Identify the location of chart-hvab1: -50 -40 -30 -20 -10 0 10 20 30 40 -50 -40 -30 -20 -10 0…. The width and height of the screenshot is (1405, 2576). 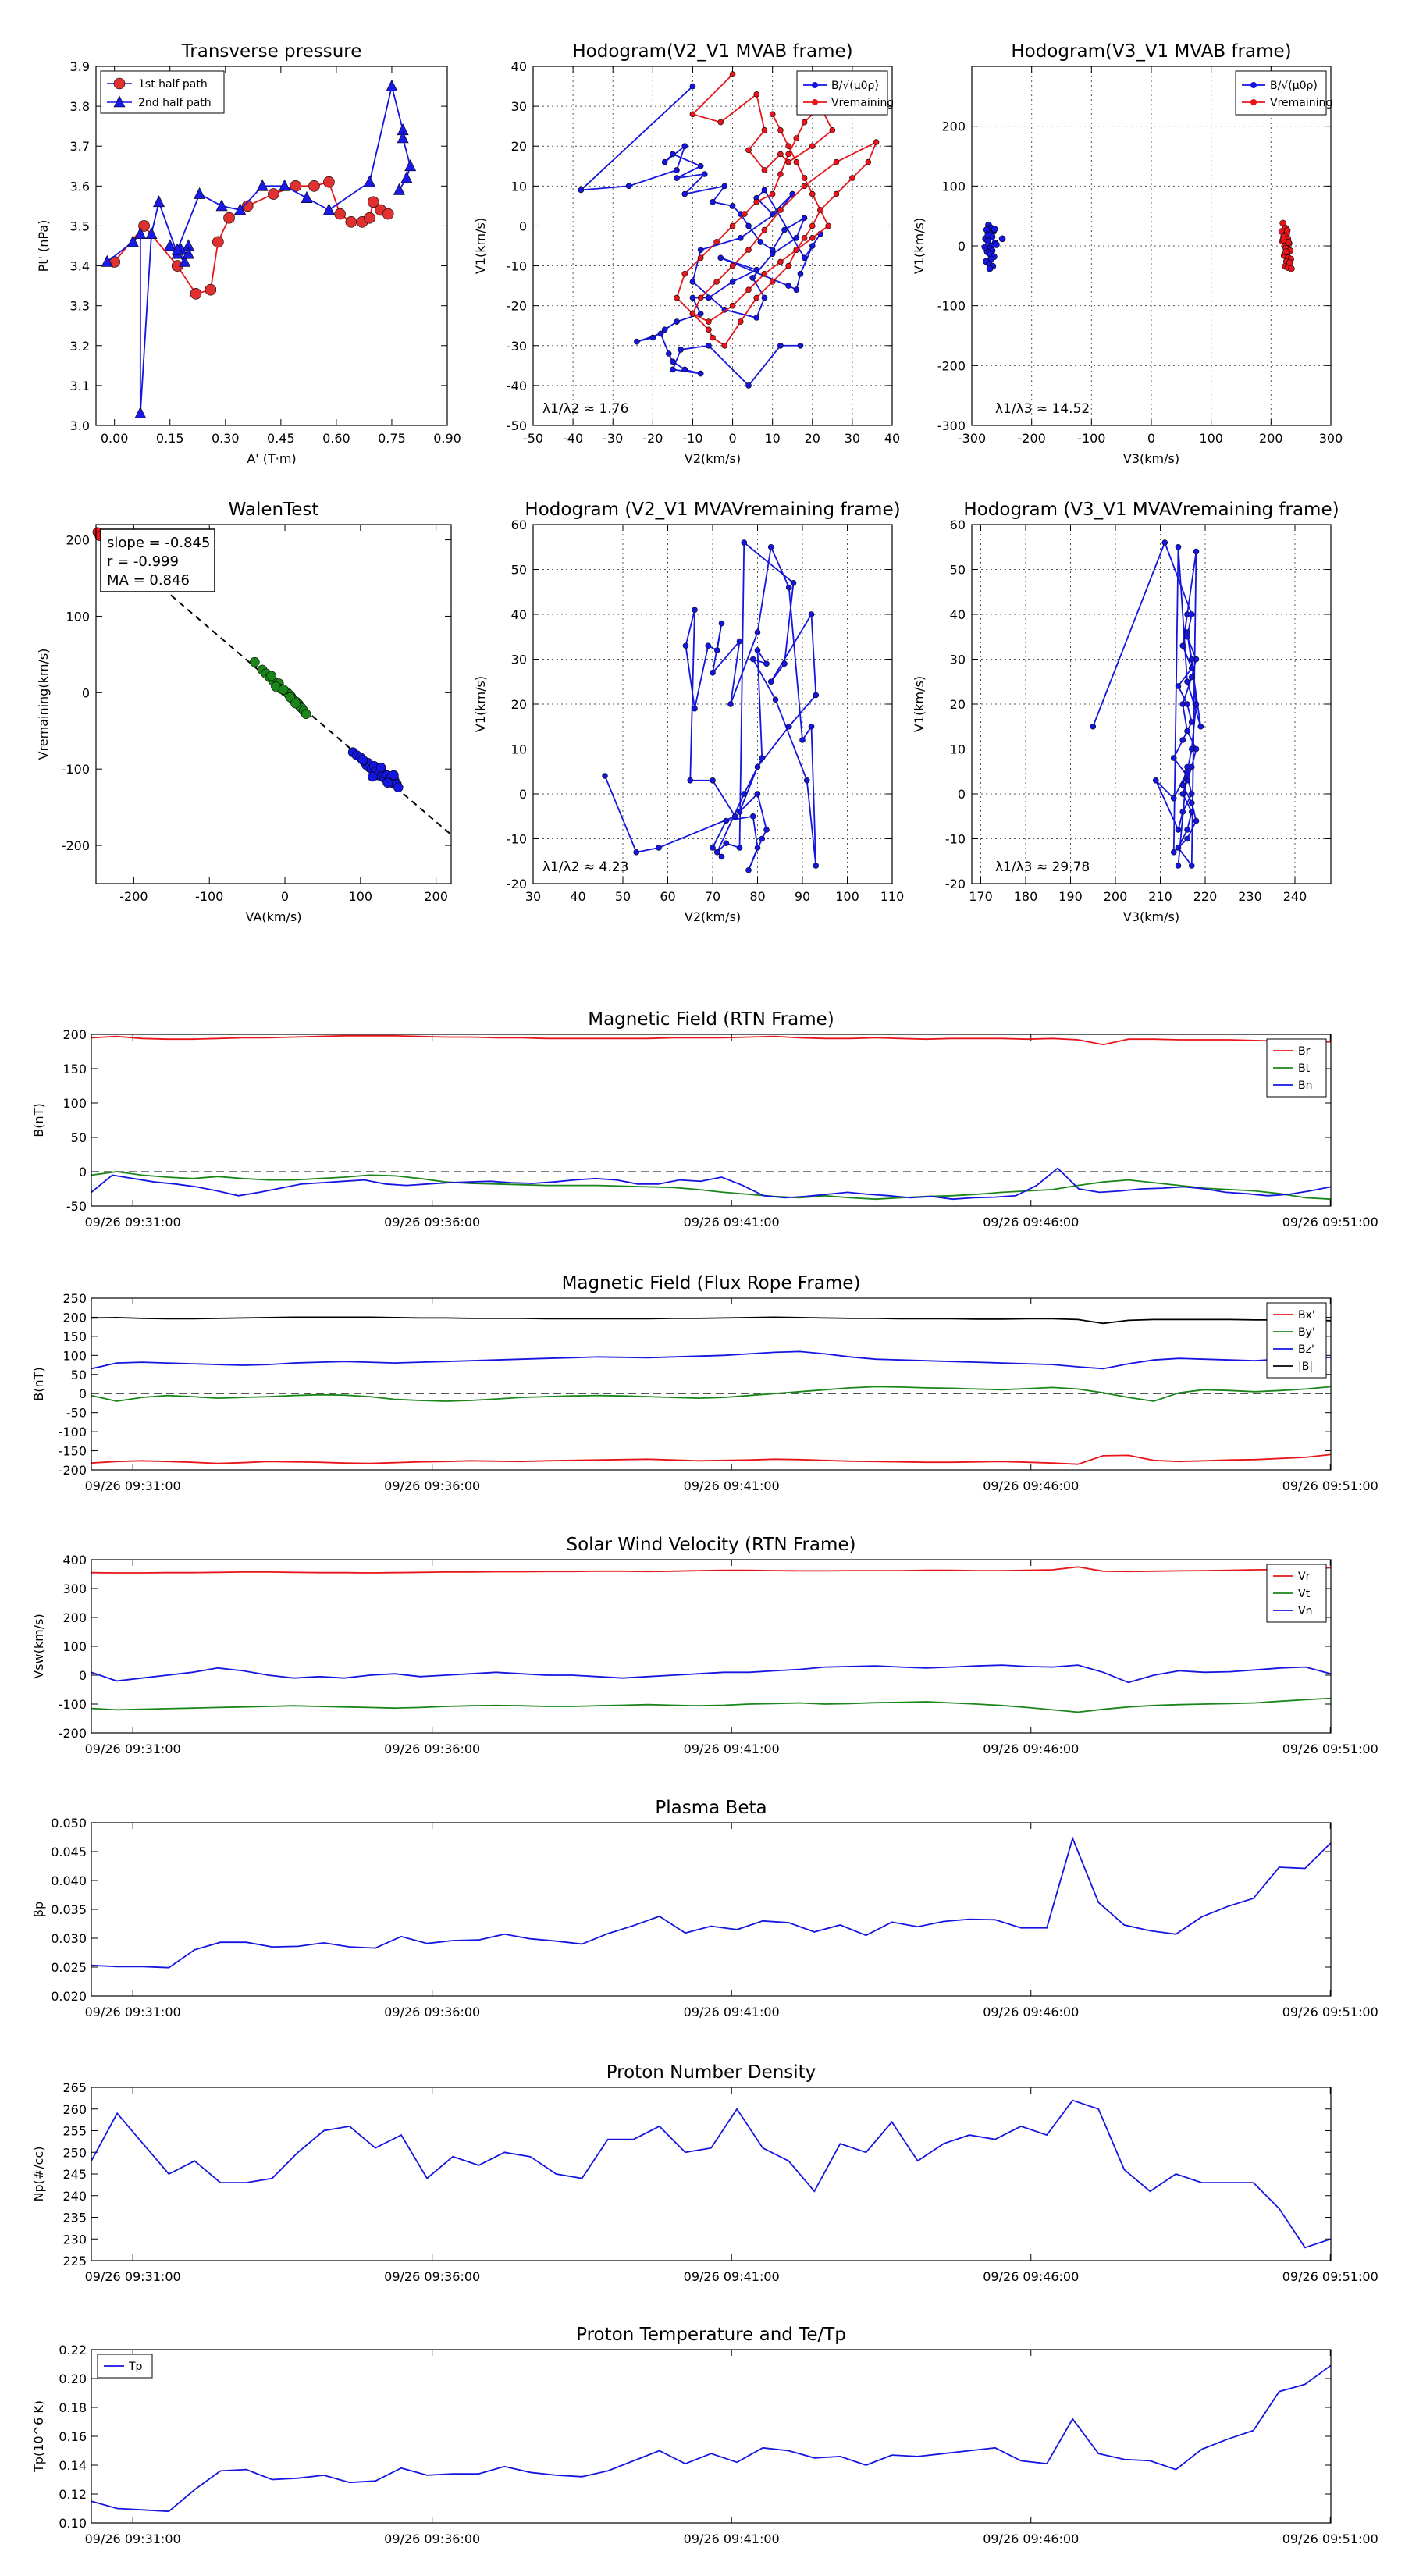
(686, 253).